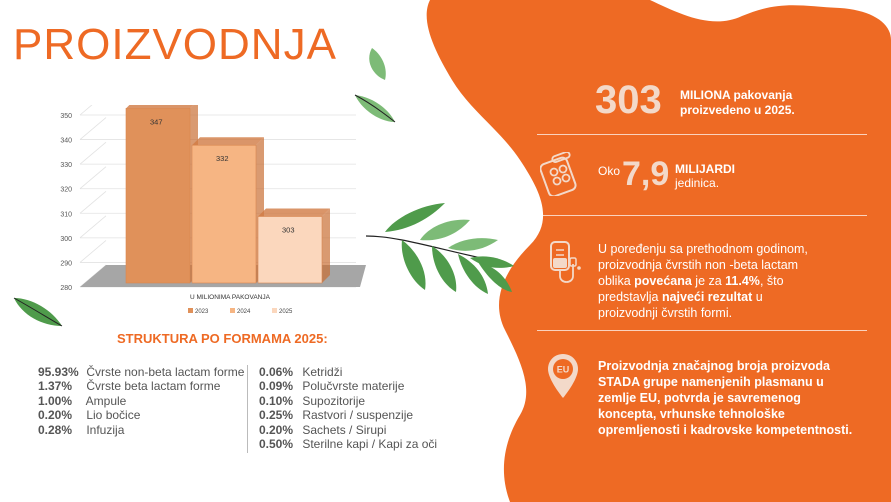  I want to click on percentage: 95.93%, so click(58, 372).